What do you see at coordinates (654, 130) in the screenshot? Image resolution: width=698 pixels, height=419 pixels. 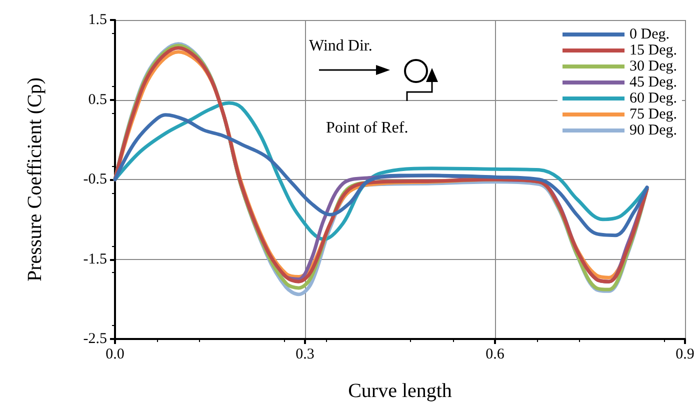 I see `legend-label: 90 Deg.` at bounding box center [654, 130].